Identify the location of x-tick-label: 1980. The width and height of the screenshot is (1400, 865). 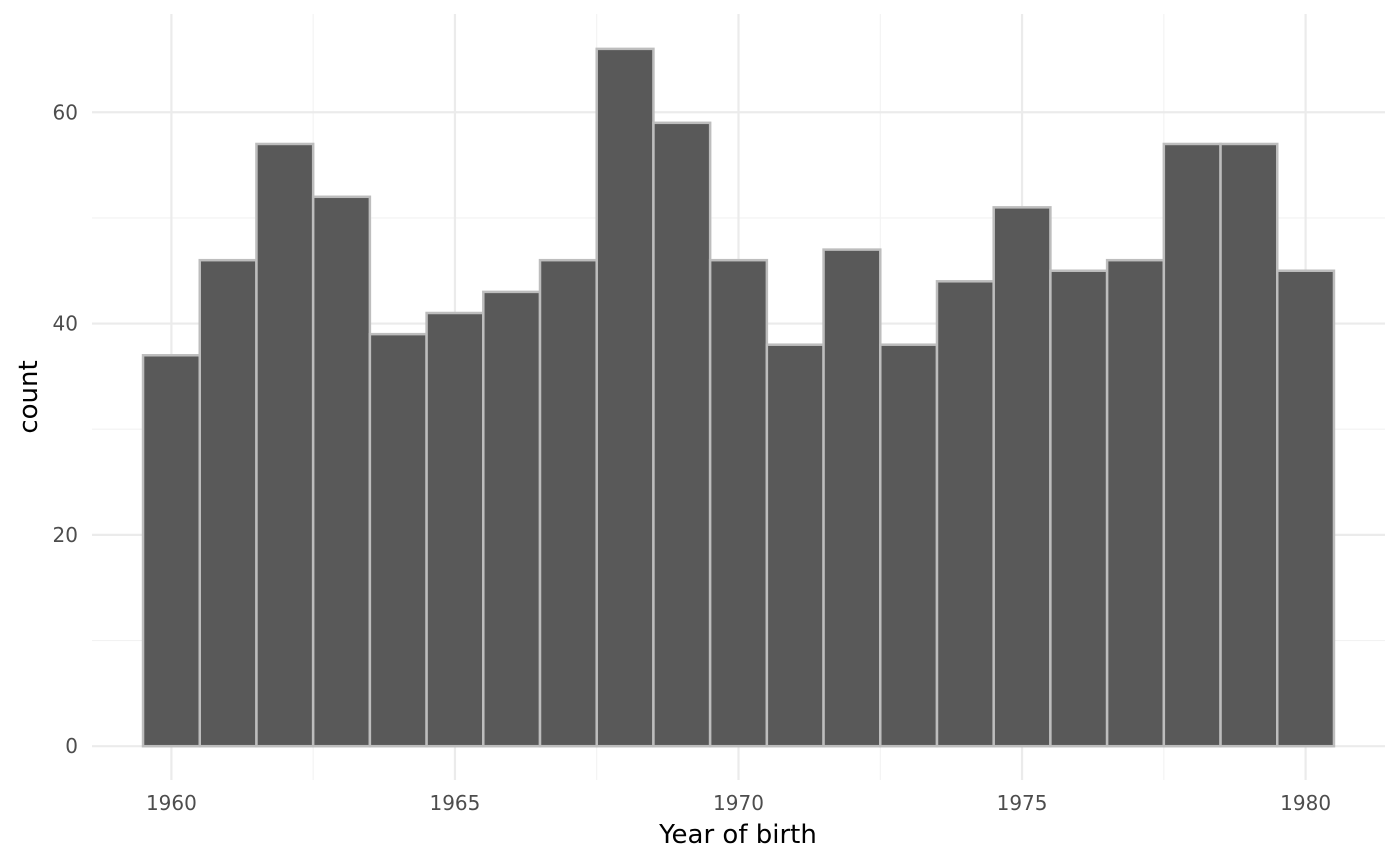
(1305, 803).